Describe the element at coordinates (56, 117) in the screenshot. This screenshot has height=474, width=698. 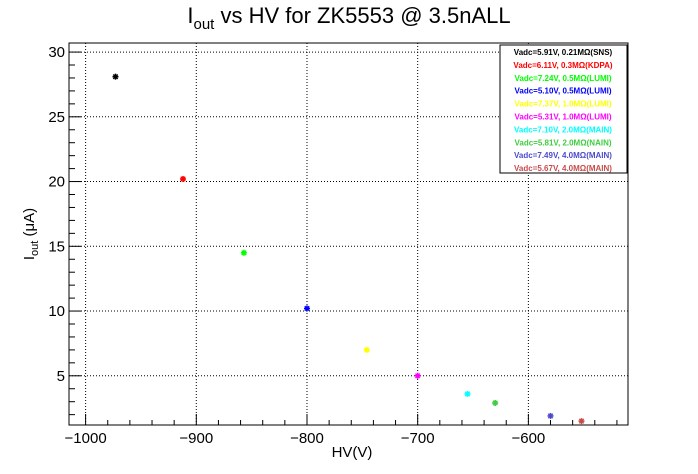
I see `y-tick-label: 25` at that location.